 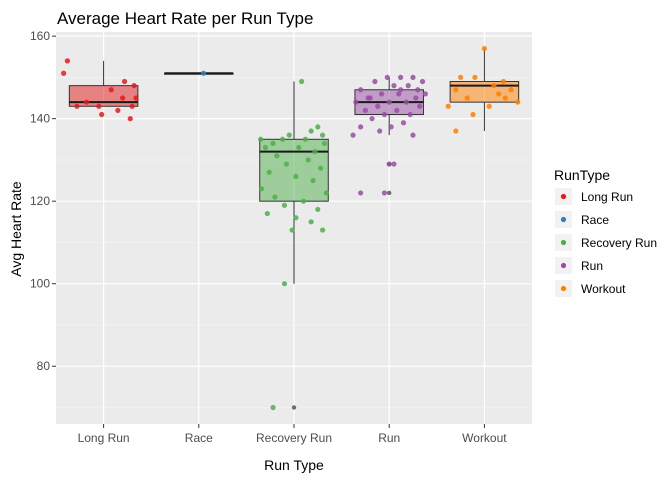 What do you see at coordinates (294, 438) in the screenshot?
I see `x-tick-label: Recovery Run` at bounding box center [294, 438].